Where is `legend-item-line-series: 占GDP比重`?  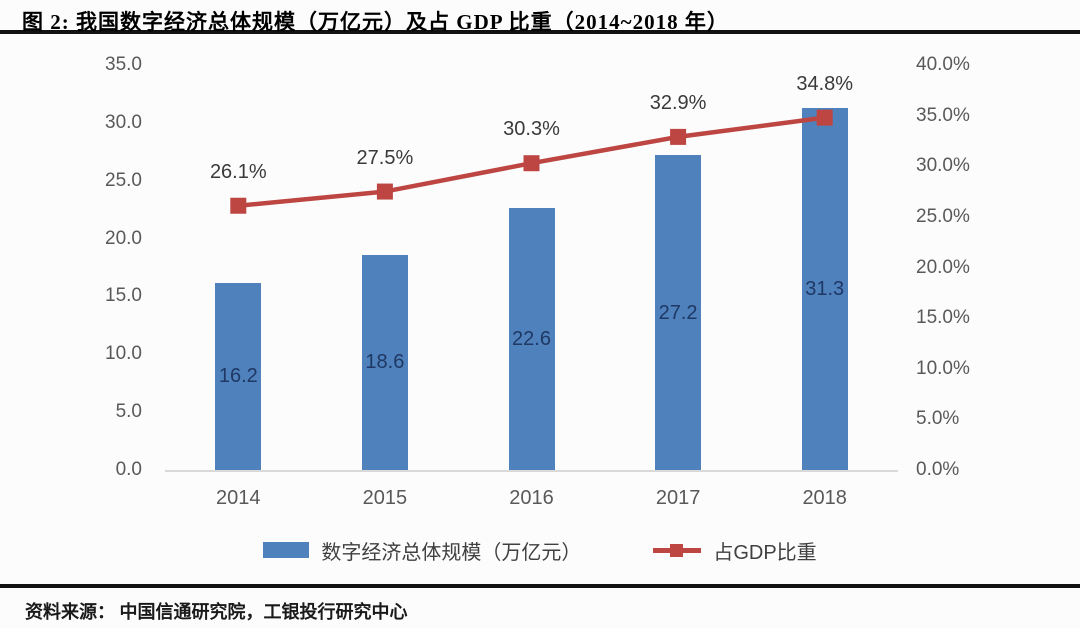 legend-item-line-series: 占GDP比重 is located at coordinates (735, 550).